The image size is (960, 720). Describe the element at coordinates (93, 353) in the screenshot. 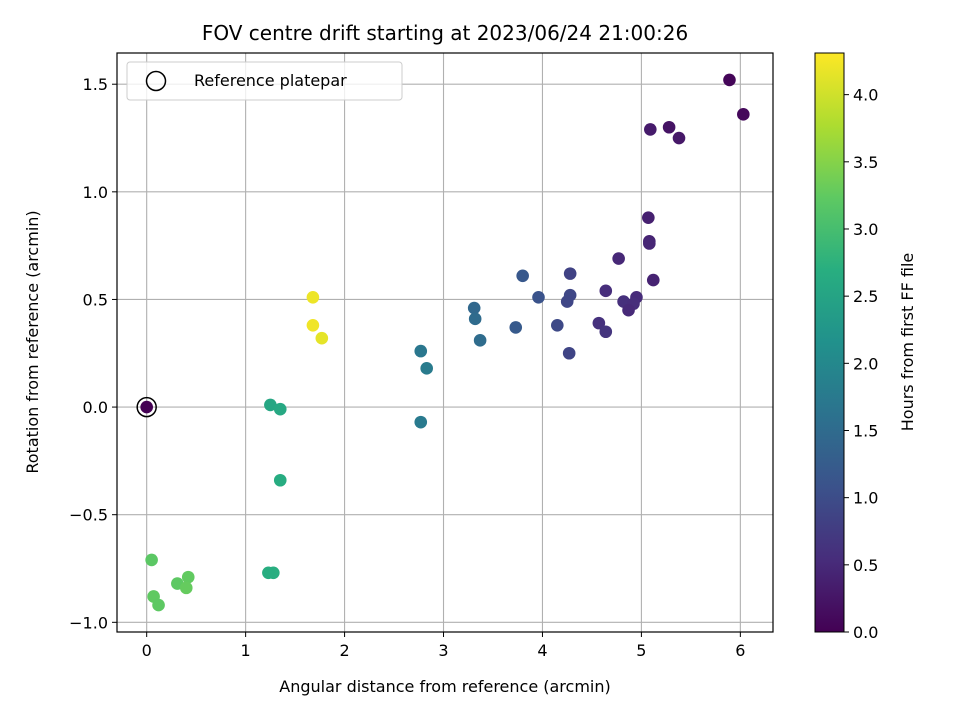

I see `y-axis-ticks: −1.0 −0.5 0.0 0.5 1.0 1.5` at that location.